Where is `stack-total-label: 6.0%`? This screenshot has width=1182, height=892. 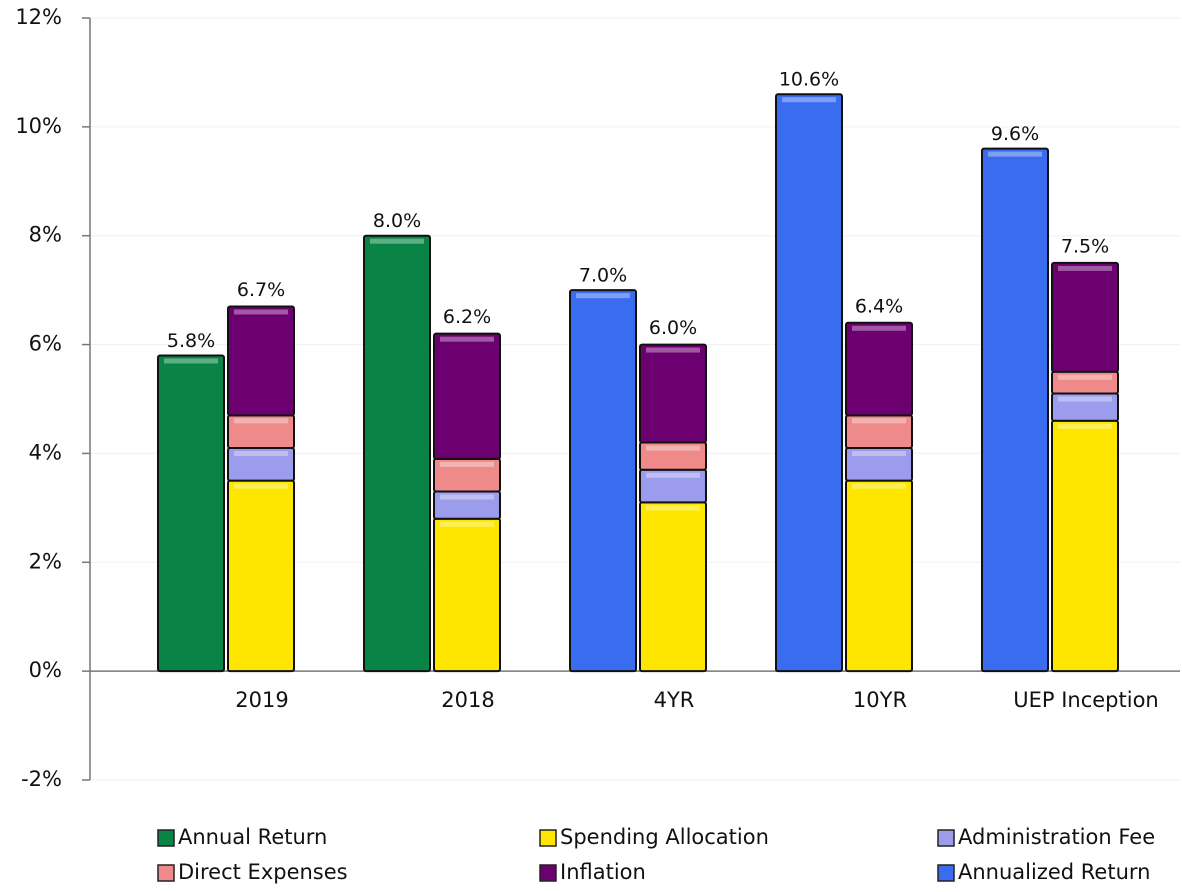 stack-total-label: 6.0% is located at coordinates (673, 328).